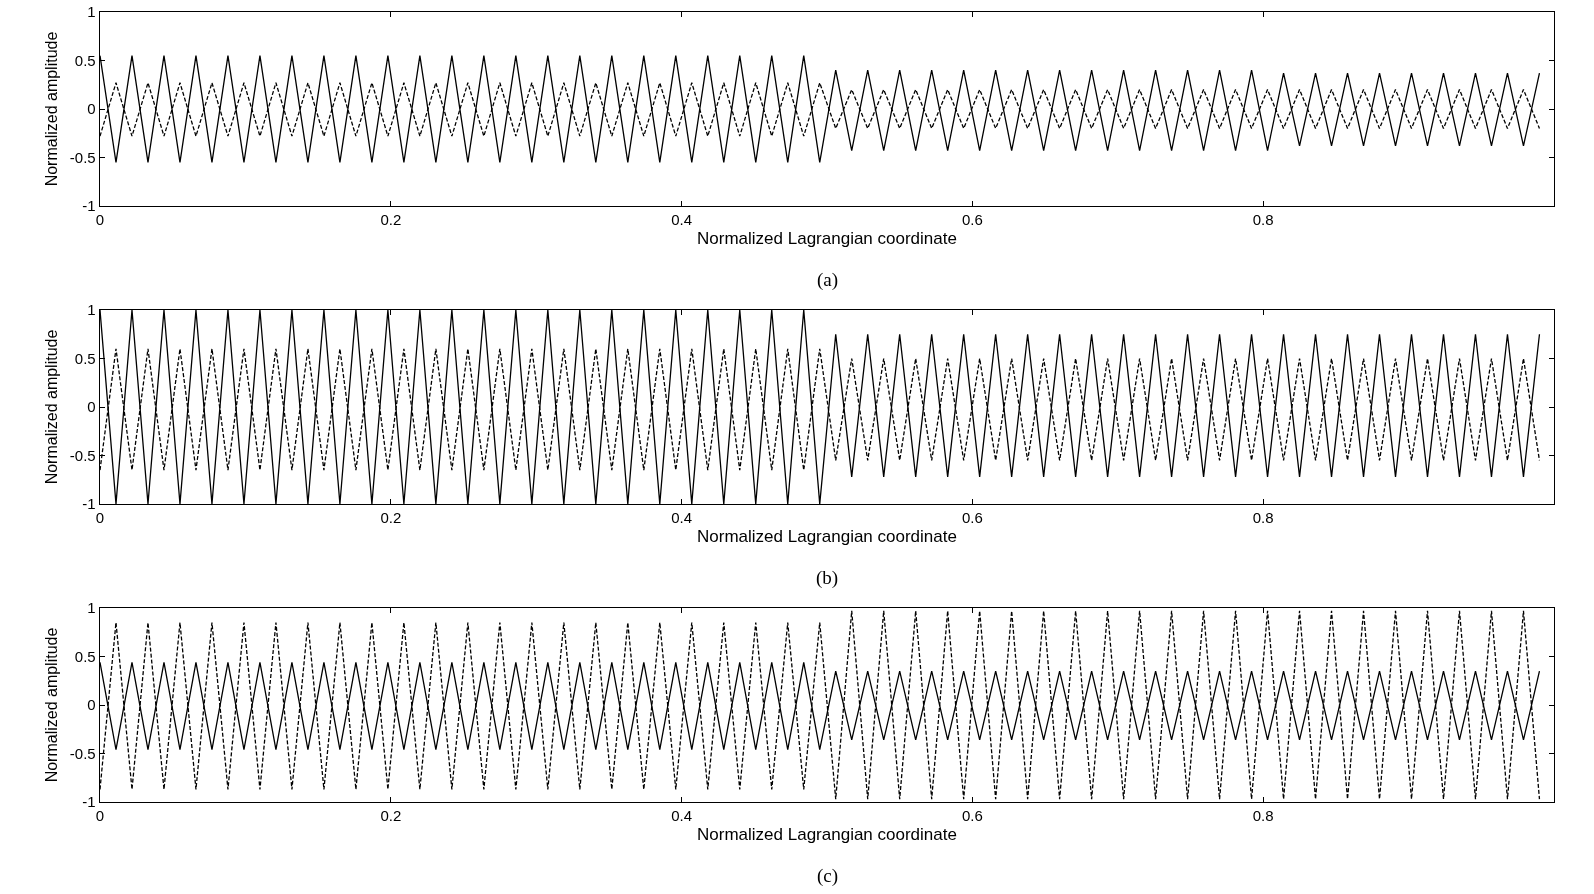  I want to click on text: (b), so click(827, 578).